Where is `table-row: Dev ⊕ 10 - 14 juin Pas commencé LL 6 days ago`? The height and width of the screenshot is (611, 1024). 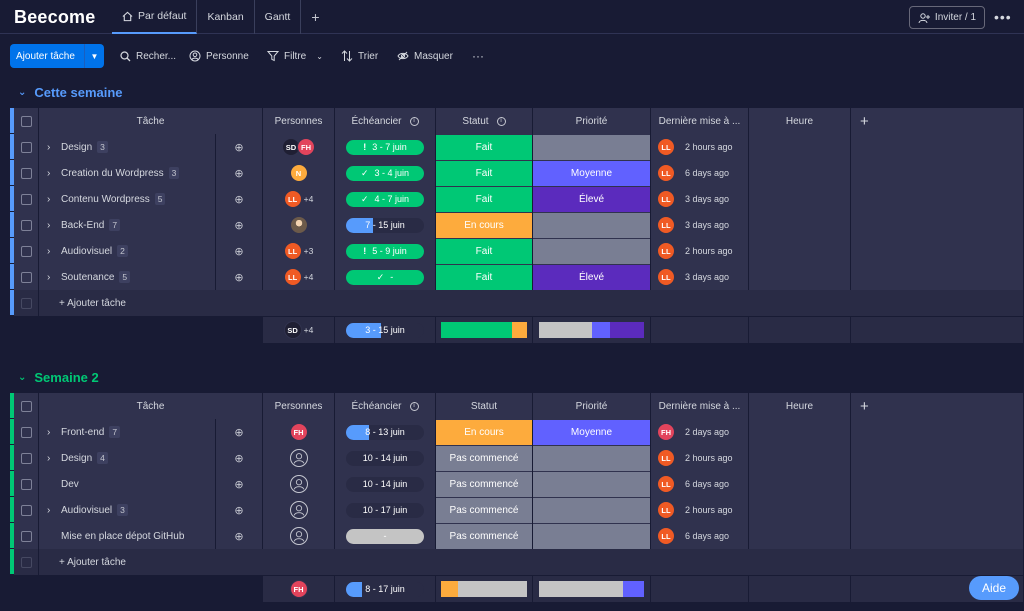 table-row: Dev ⊕ 10 - 14 juin Pas commencé LL 6 days ago is located at coordinates (517, 484).